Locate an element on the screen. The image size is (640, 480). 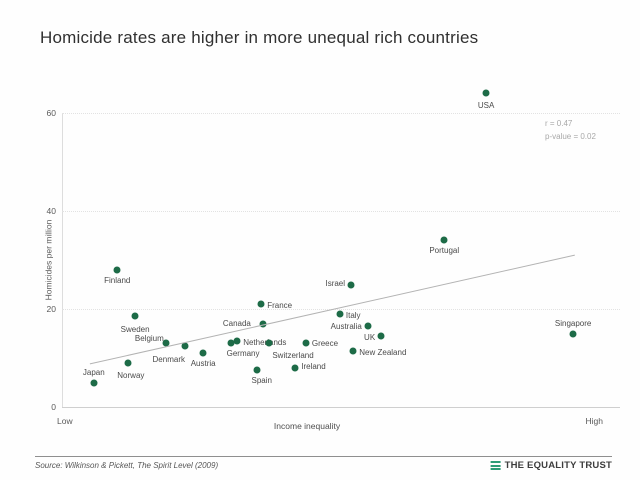
data-label-greece: Greece is located at coordinates (325, 344).